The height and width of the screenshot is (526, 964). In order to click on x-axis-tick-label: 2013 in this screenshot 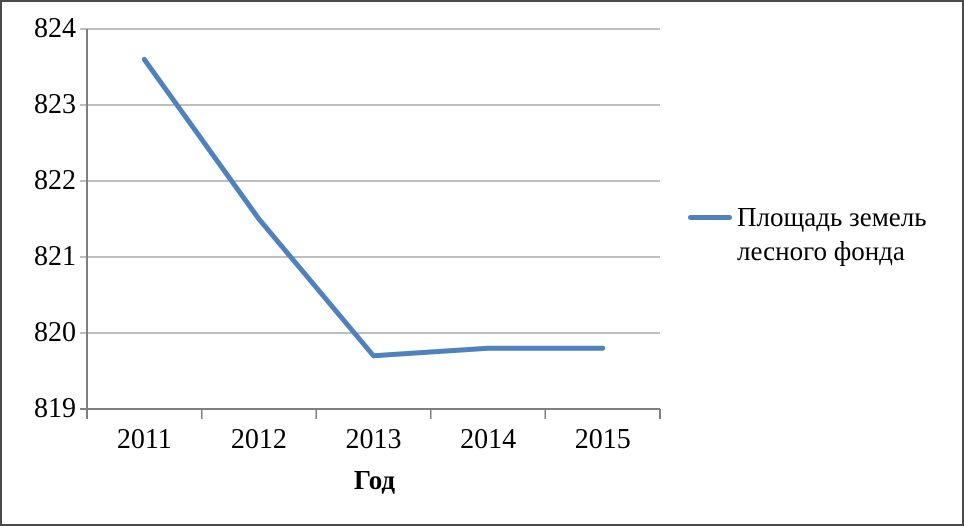, I will do `click(373, 439)`.